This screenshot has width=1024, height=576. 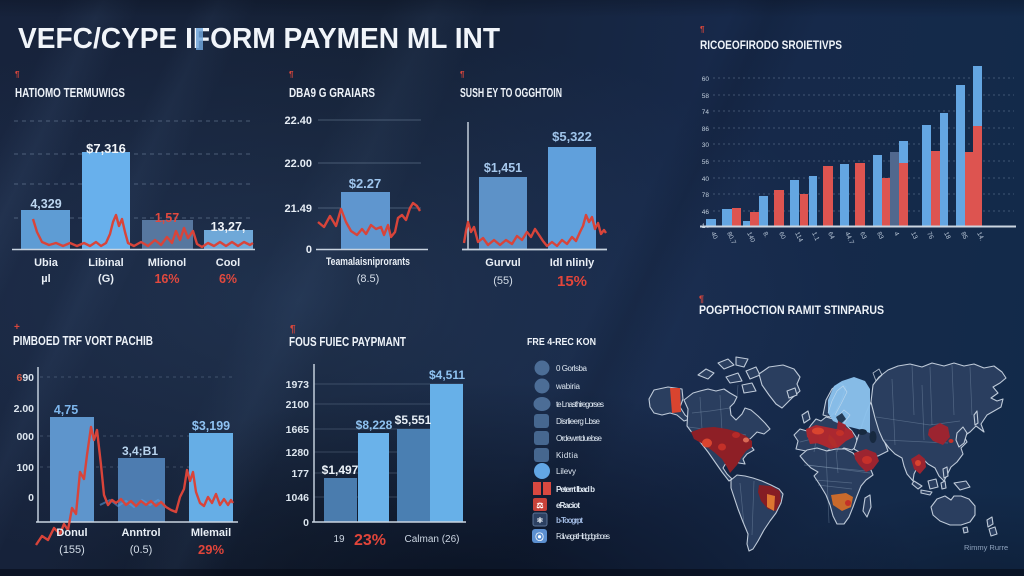 I want to click on svg-text: 22.00, so click(x=298, y=164).